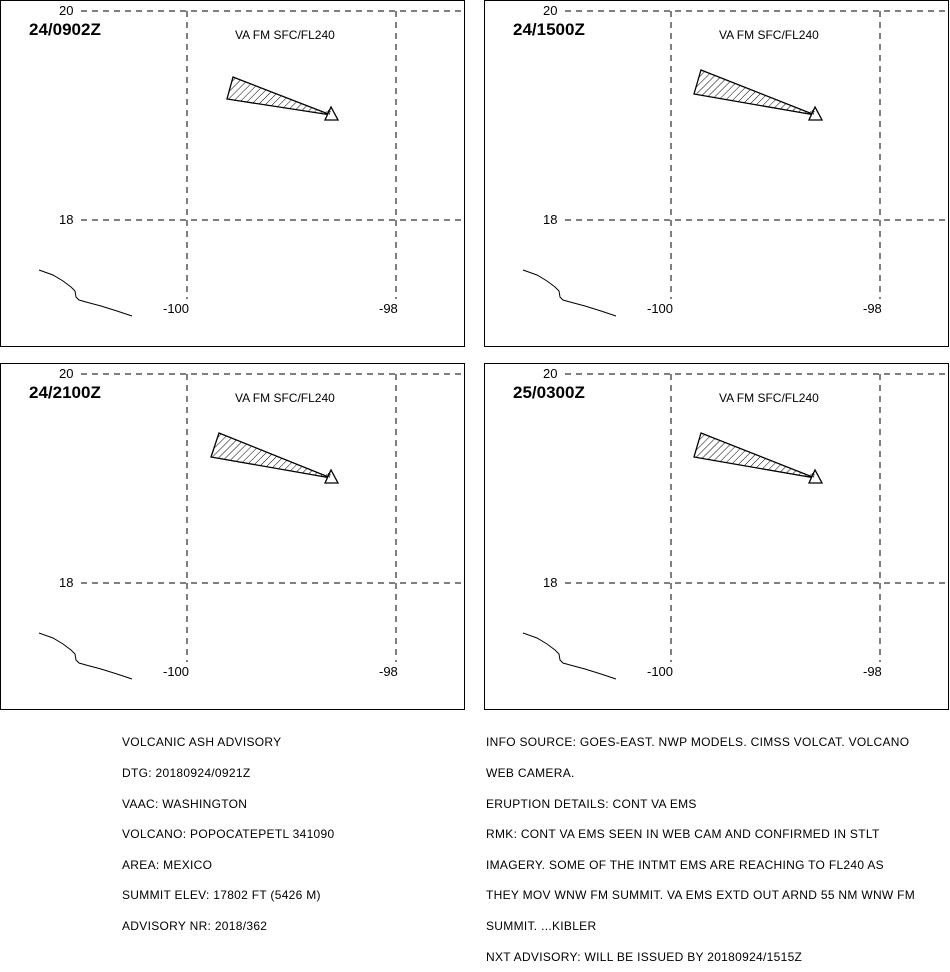  Describe the element at coordinates (228, 834) in the screenshot. I see `advisory-volcano: VOLCANO: POPOCATEPETL 341090` at that location.